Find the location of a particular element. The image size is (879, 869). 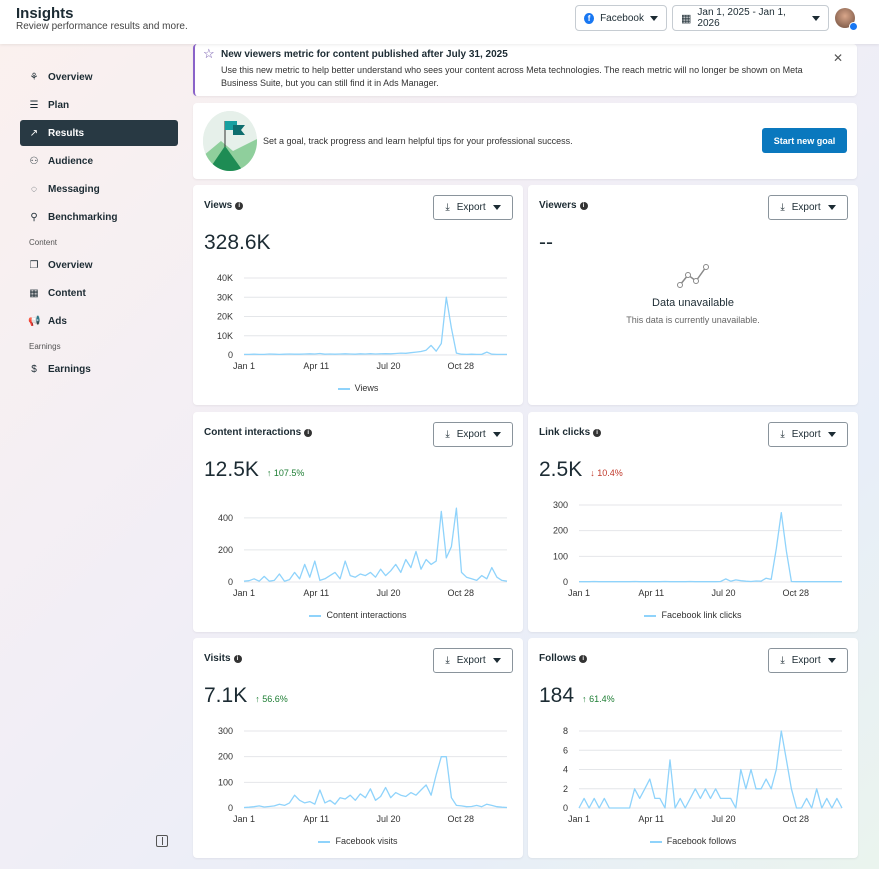

sidebar-item-content-overview: ❐ Overview is located at coordinates (99, 265).